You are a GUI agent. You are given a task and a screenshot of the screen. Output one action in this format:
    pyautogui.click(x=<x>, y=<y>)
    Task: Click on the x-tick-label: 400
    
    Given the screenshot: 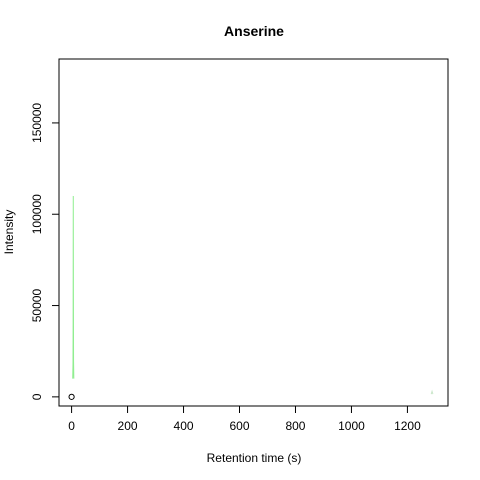 What is the action you would take?
    pyautogui.click(x=184, y=426)
    